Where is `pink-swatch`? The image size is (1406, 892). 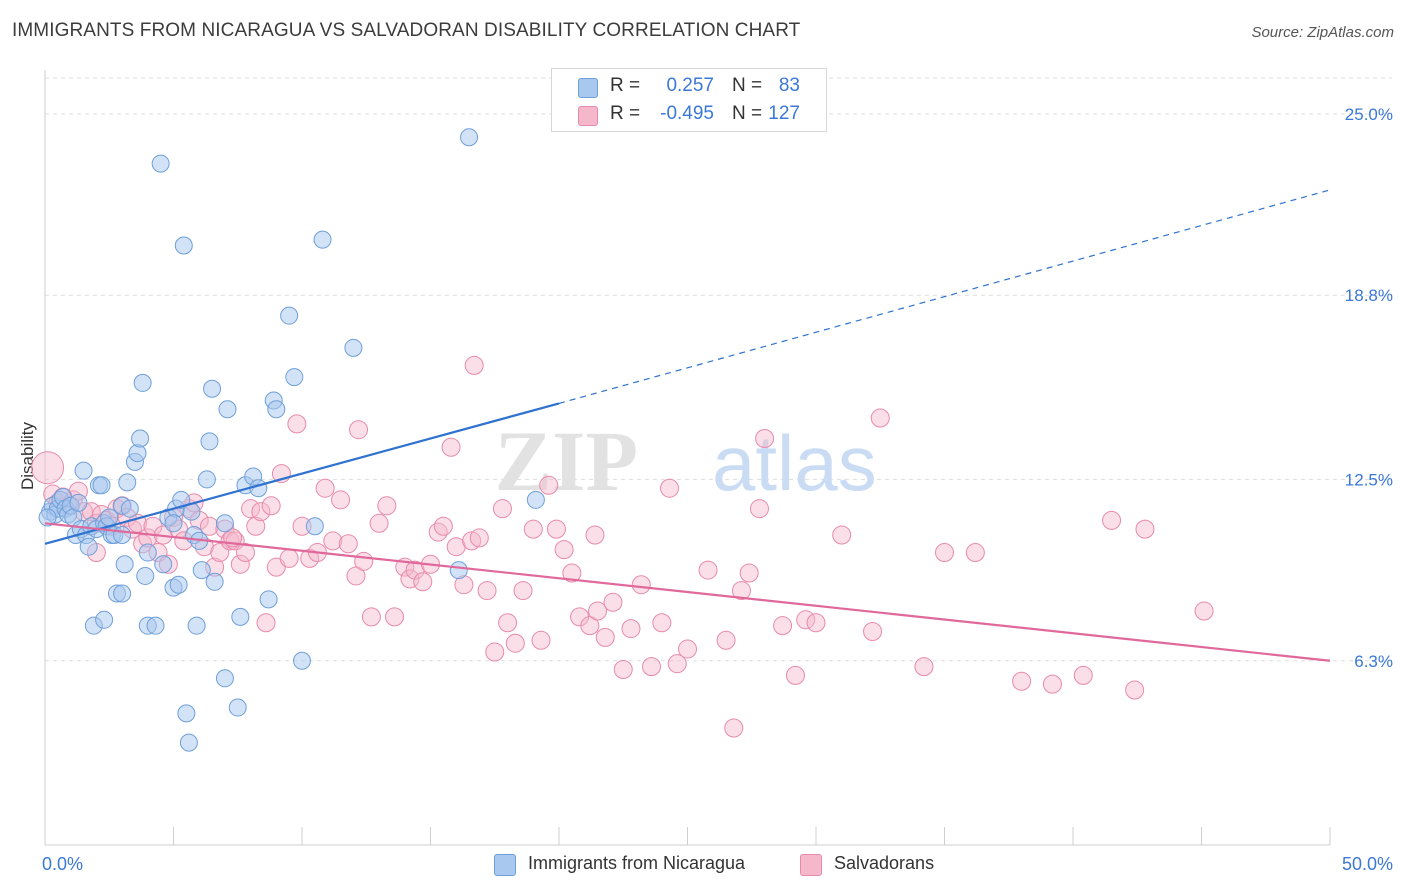 pink-swatch is located at coordinates (811, 865).